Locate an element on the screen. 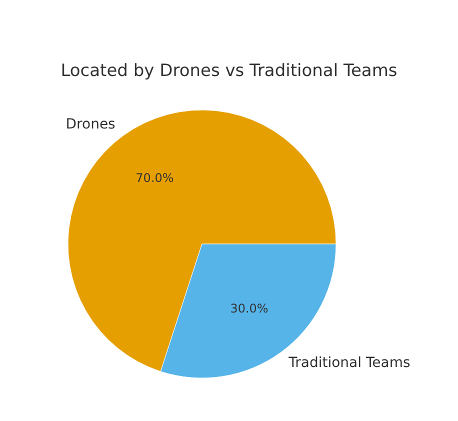  data-label: 30.0% is located at coordinates (249, 308).